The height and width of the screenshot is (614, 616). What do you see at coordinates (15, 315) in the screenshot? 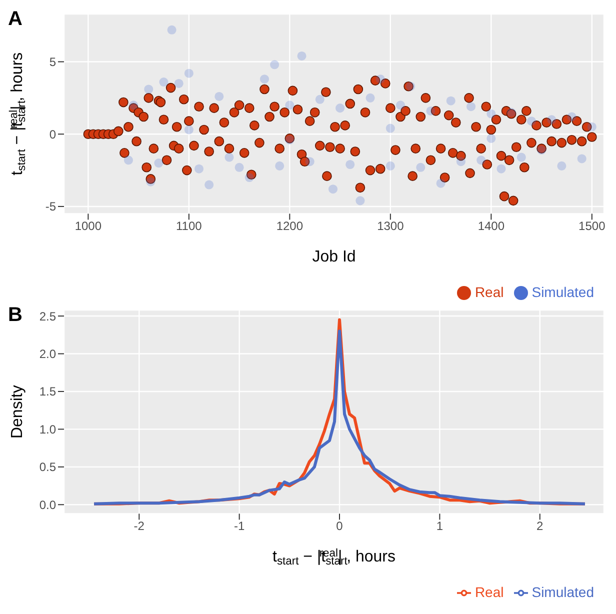
I see `text: B` at bounding box center [15, 315].